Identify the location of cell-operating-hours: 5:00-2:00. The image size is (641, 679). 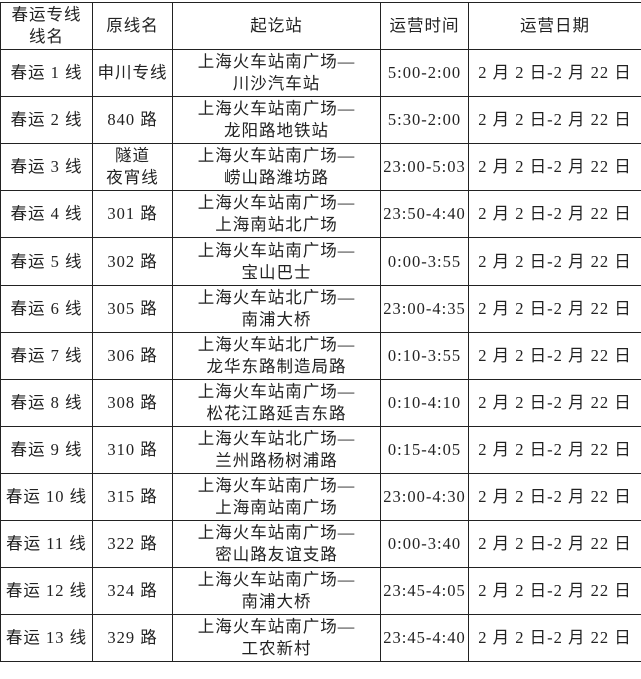
(424, 73).